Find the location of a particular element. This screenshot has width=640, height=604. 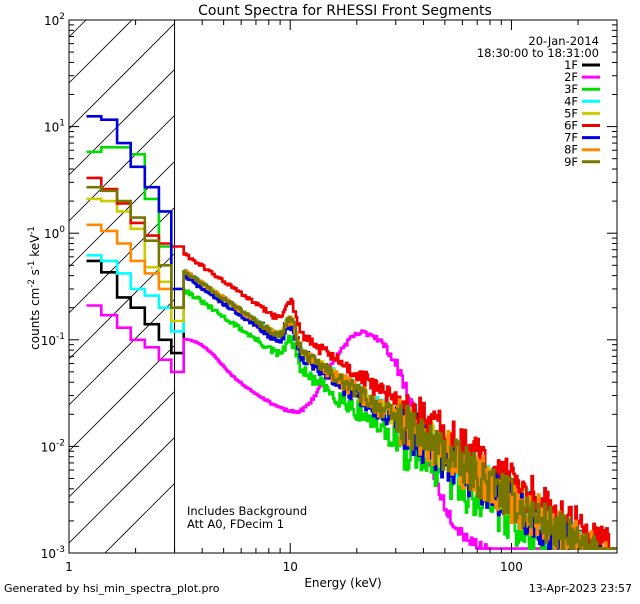

generated-by-label: Generated by hsi_min_spectra_plot.pro is located at coordinates (112, 588).